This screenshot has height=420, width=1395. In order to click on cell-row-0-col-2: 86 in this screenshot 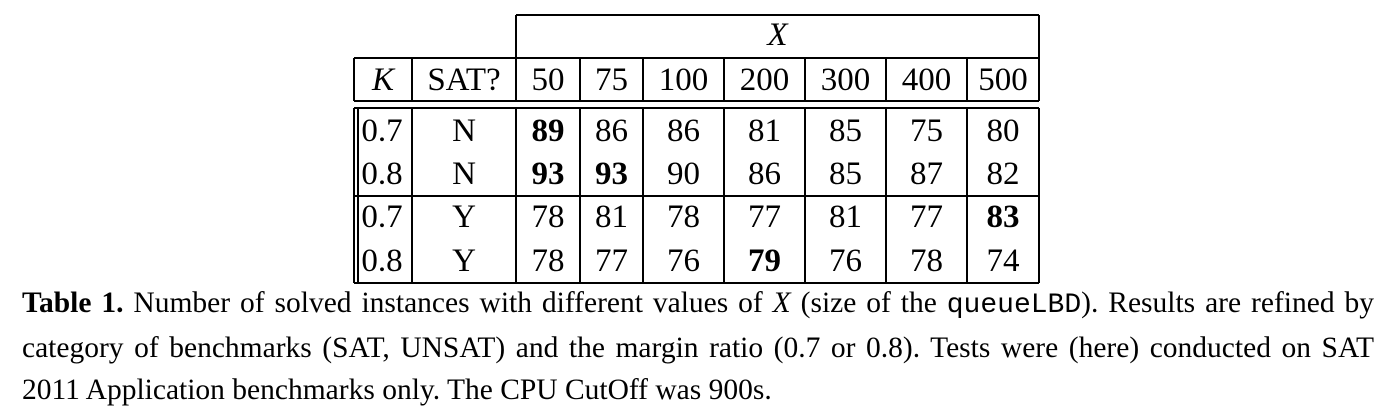, I will do `click(683, 131)`.